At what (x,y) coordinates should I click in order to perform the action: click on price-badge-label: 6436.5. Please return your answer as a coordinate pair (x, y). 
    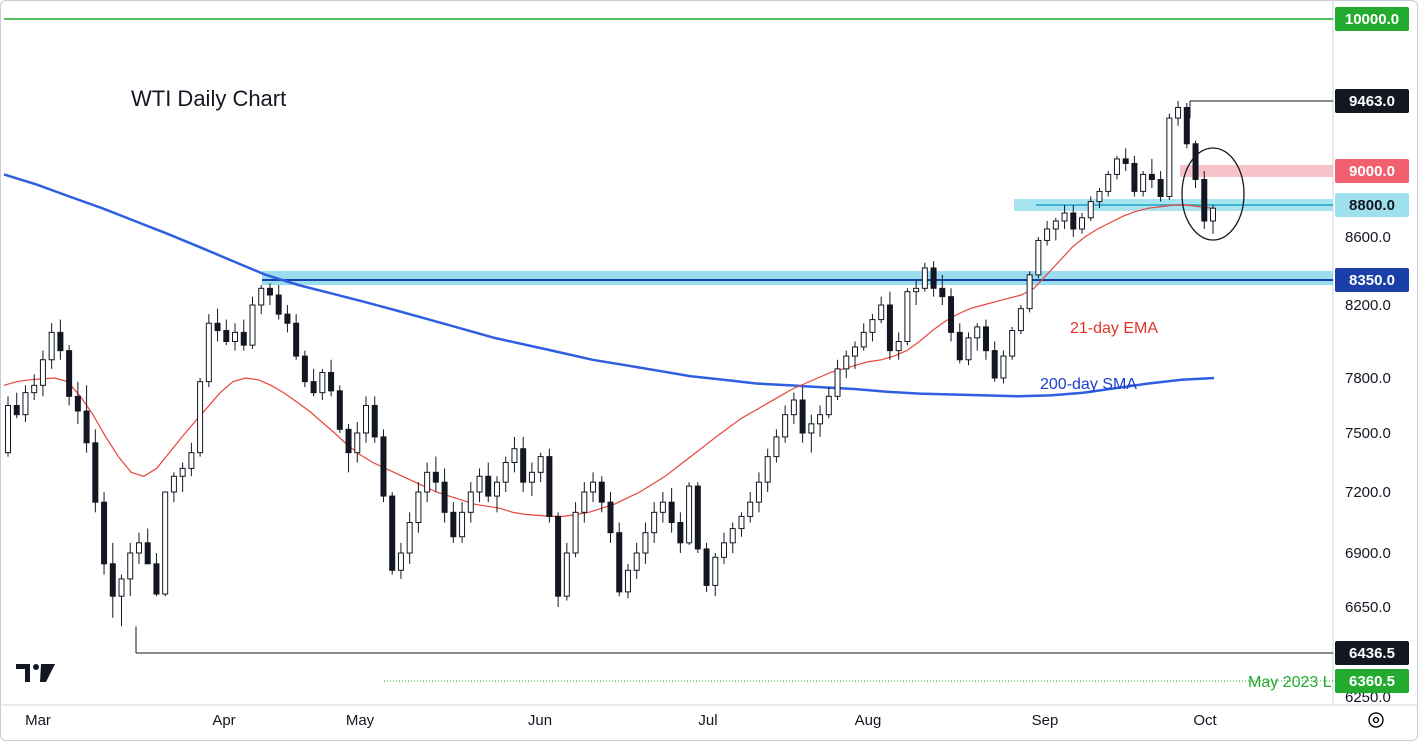
    Looking at the image, I should click on (1372, 653).